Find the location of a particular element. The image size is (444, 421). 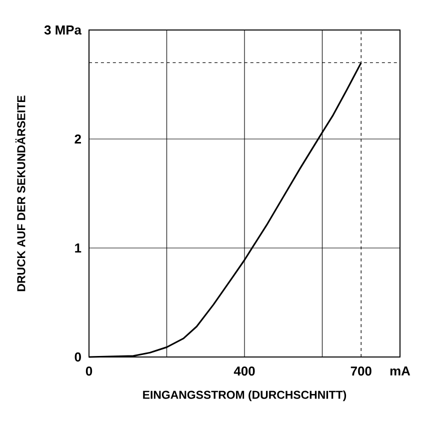

y-tick-label: 3 MPa is located at coordinates (63, 30).